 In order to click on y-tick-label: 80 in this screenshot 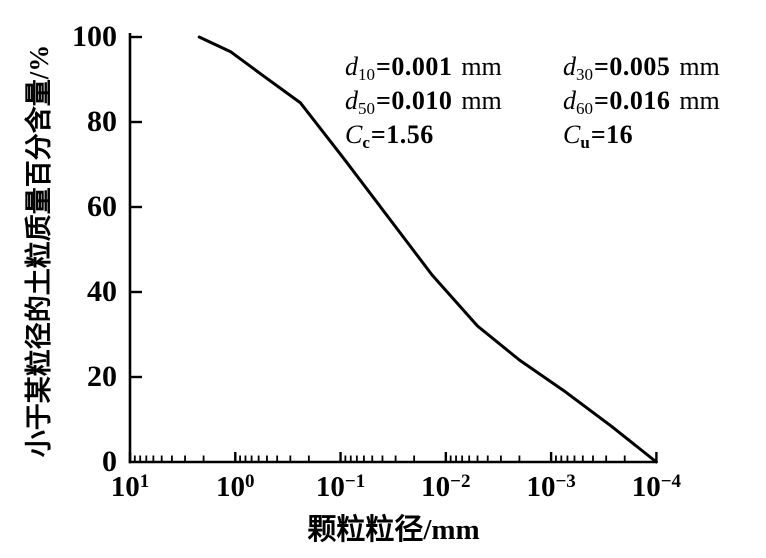, I will do `click(102, 121)`.